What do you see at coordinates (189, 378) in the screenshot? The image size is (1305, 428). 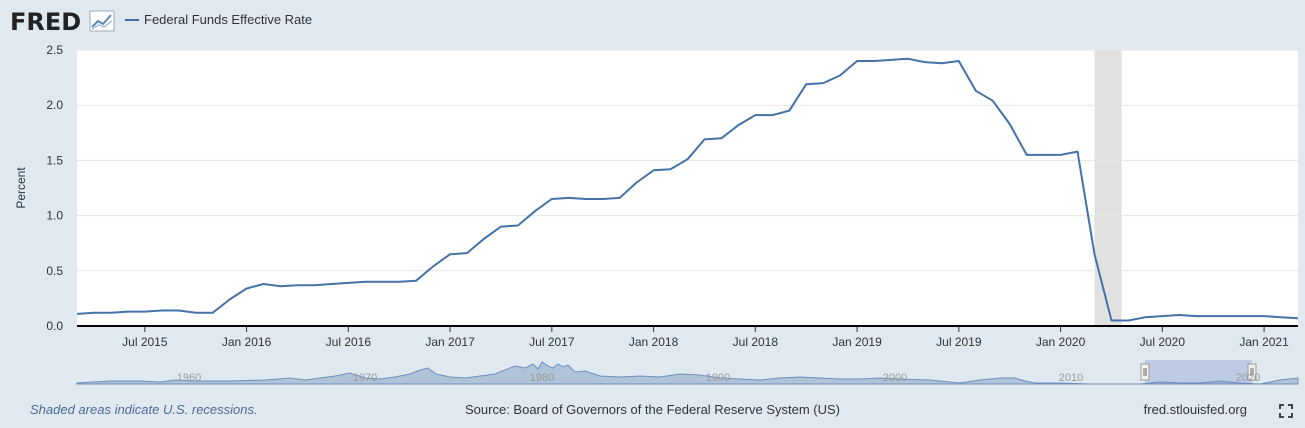 I see `navigator-year-label: 1960` at bounding box center [189, 378].